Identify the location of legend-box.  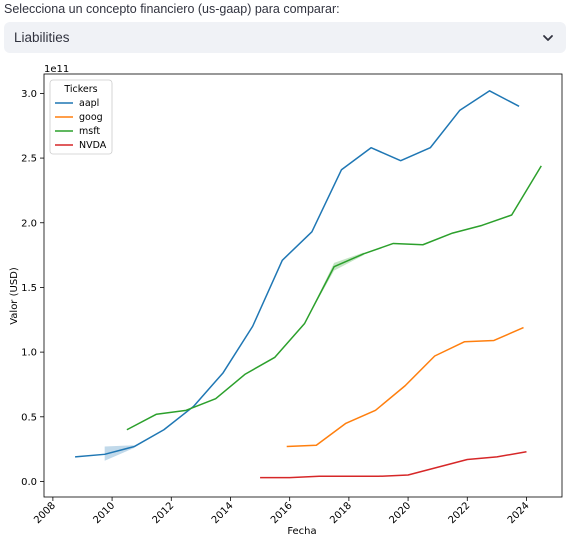
(81, 117).